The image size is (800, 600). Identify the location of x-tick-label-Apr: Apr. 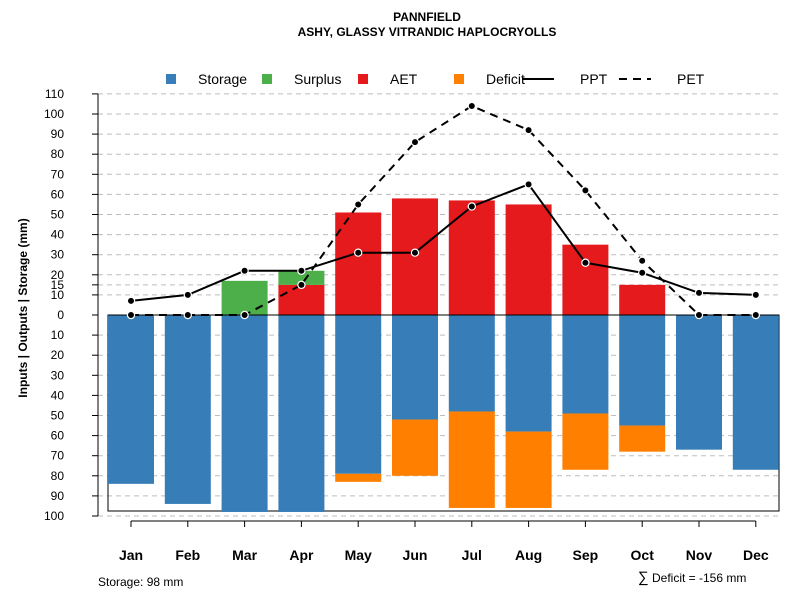
(301, 555).